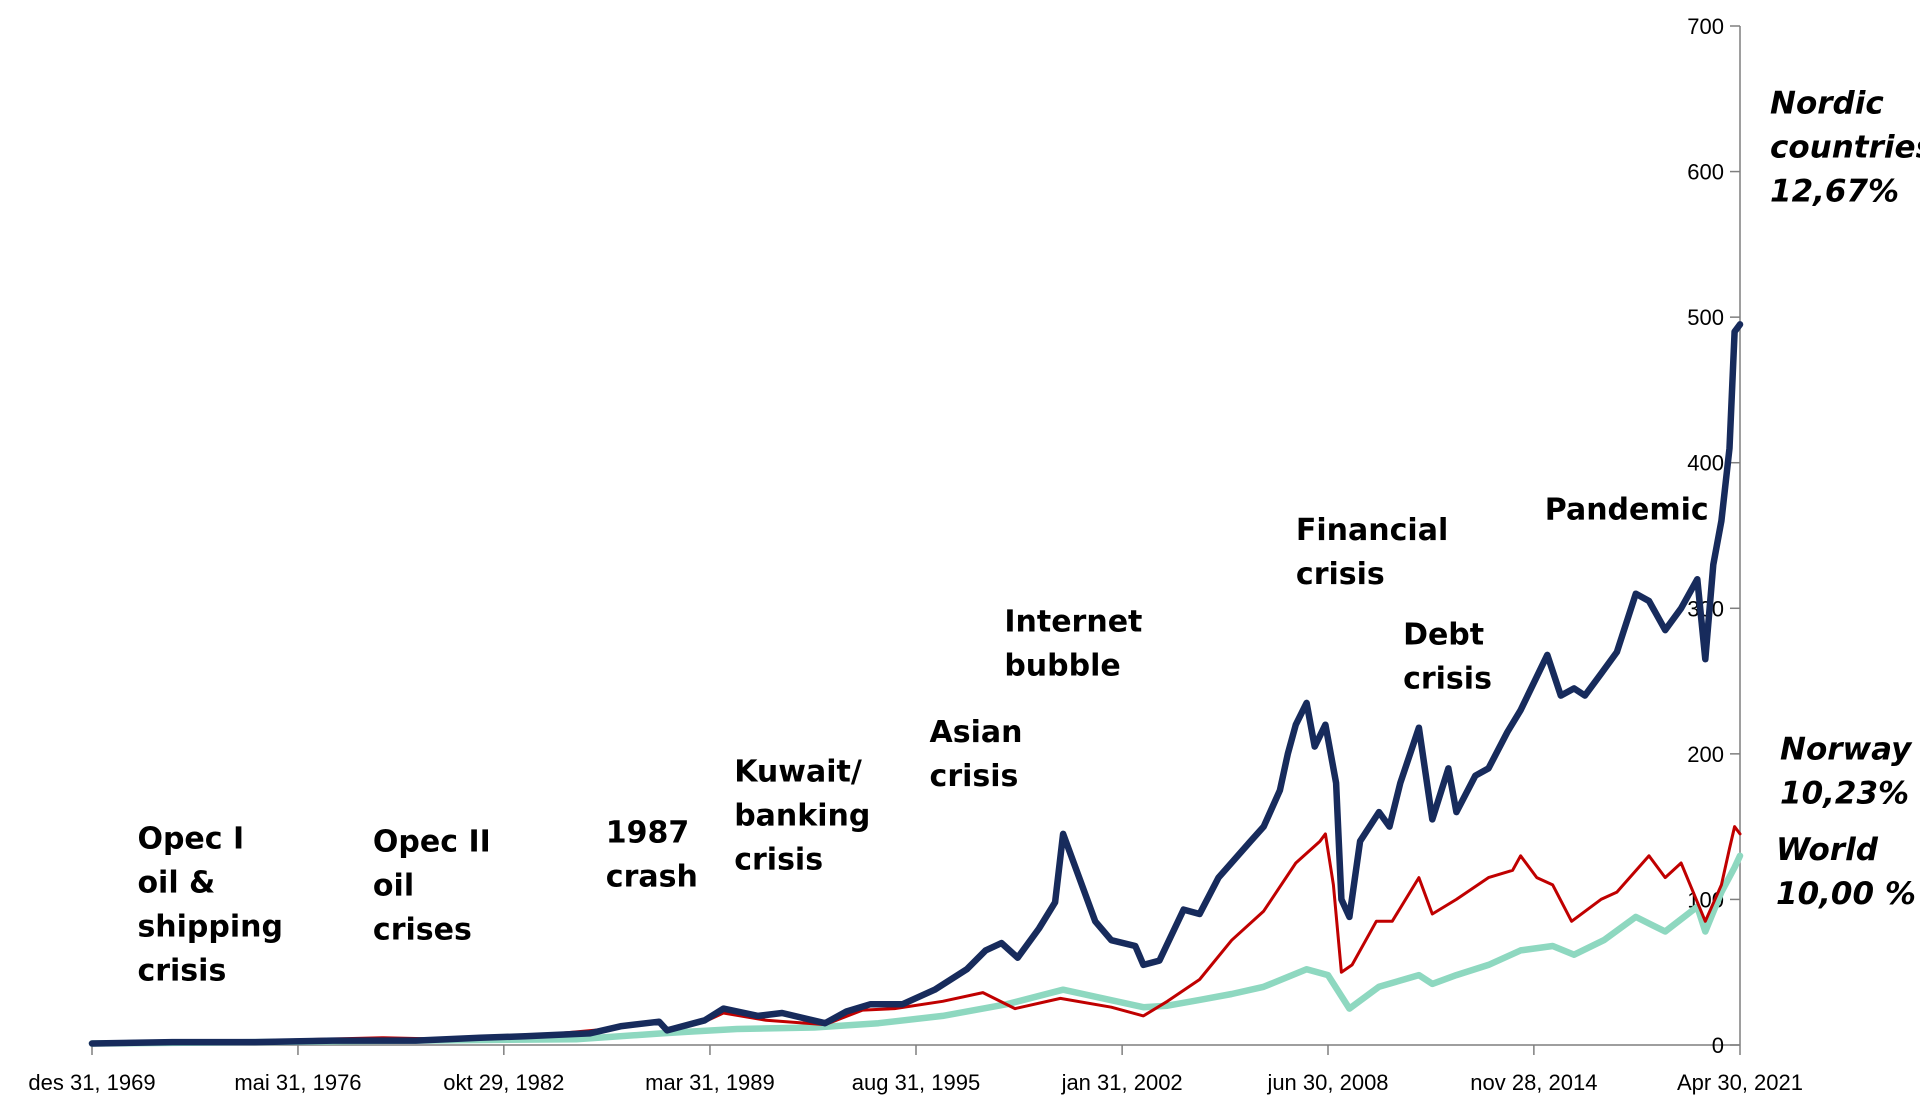  What do you see at coordinates (1705, 463) in the screenshot?
I see `y-tick-label: 400` at bounding box center [1705, 463].